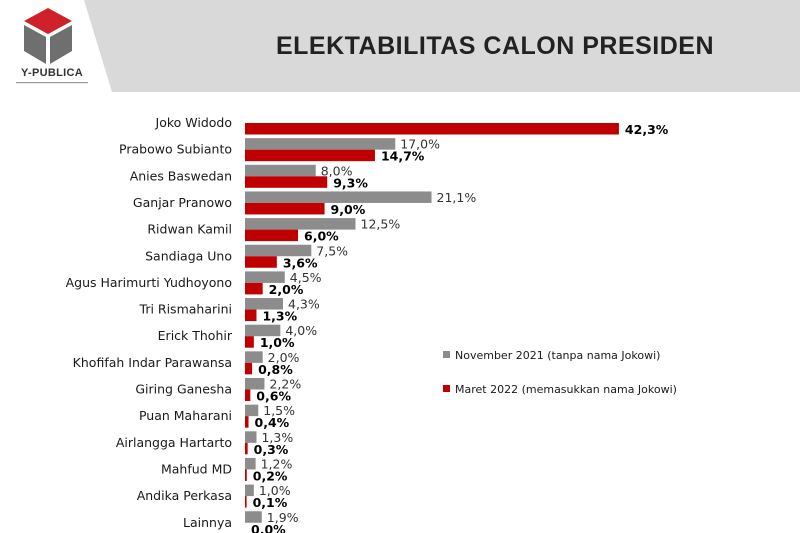 The width and height of the screenshot is (800, 533). What do you see at coordinates (196, 468) in the screenshot?
I see `category-label: Mahfud MD` at bounding box center [196, 468].